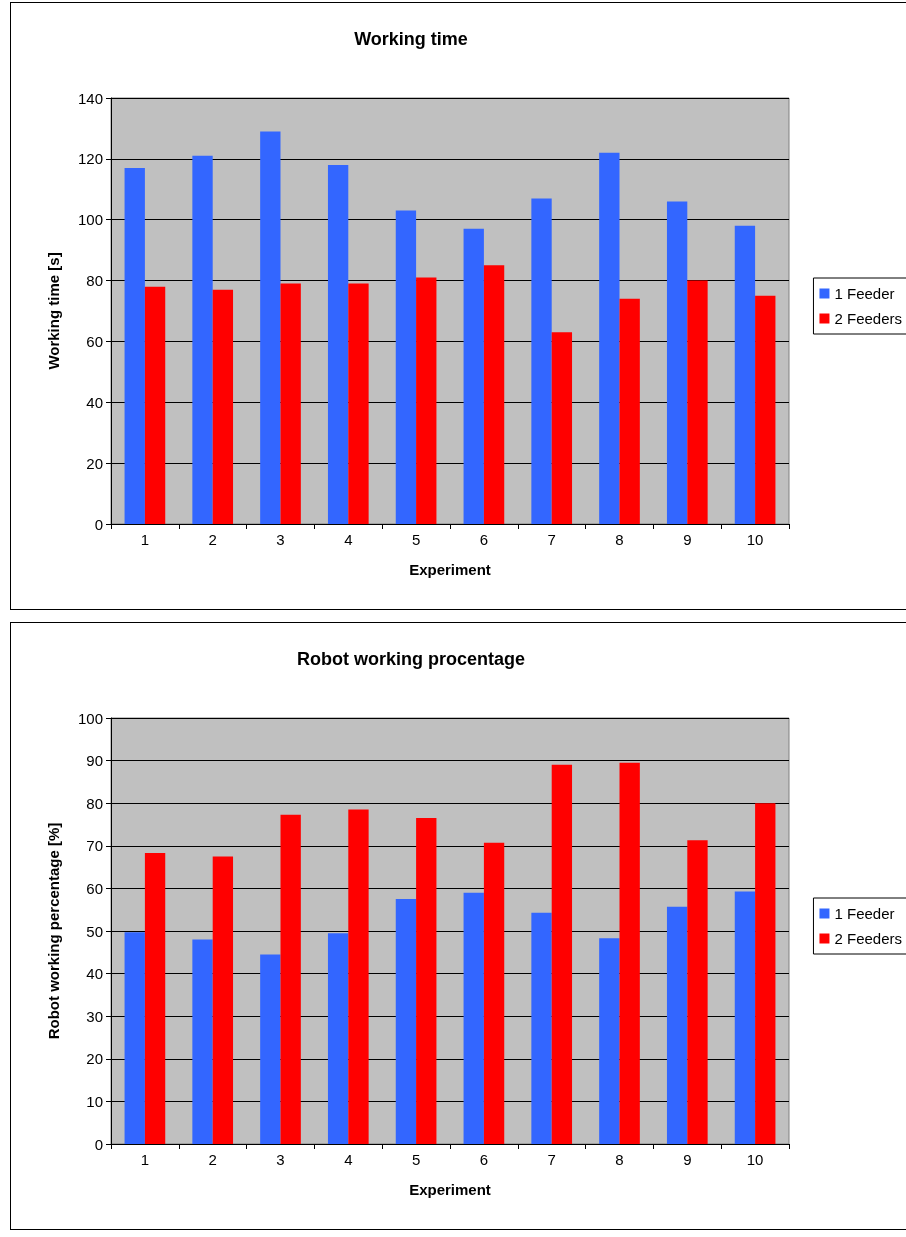  What do you see at coordinates (411, 39) in the screenshot?
I see `chart-title: Working time` at bounding box center [411, 39].